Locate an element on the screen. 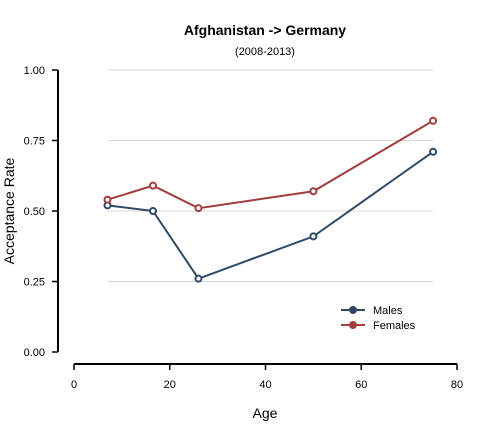  legend-item-females: Females is located at coordinates (378, 326).